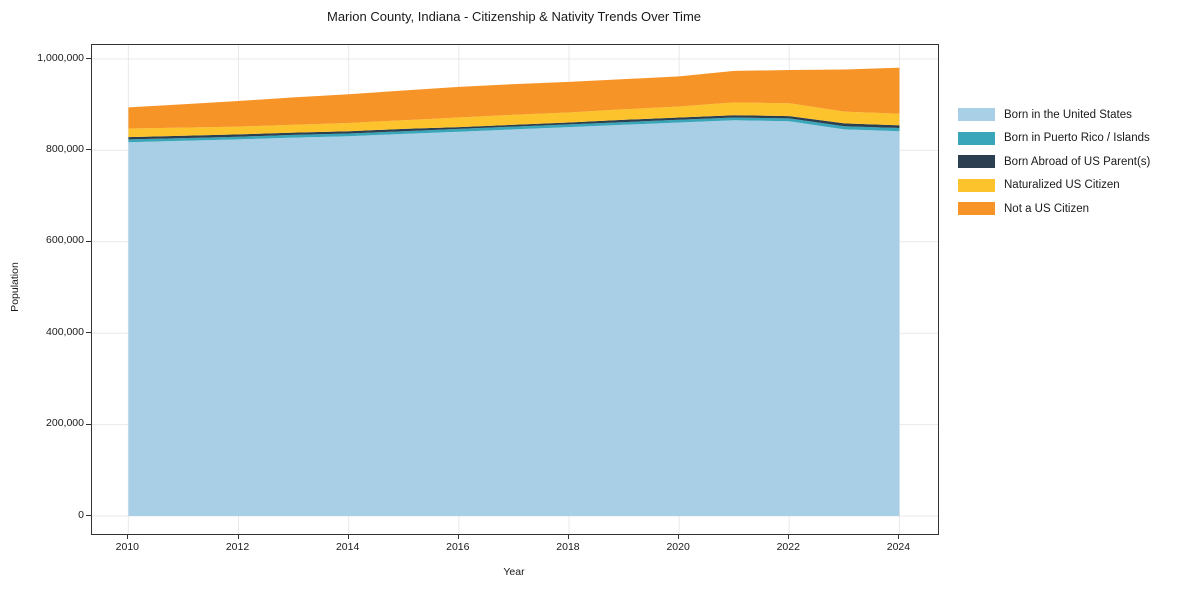 This screenshot has width=1189, height=590. What do you see at coordinates (347, 547) in the screenshot?
I see `x-tick-label: 2014` at bounding box center [347, 547].